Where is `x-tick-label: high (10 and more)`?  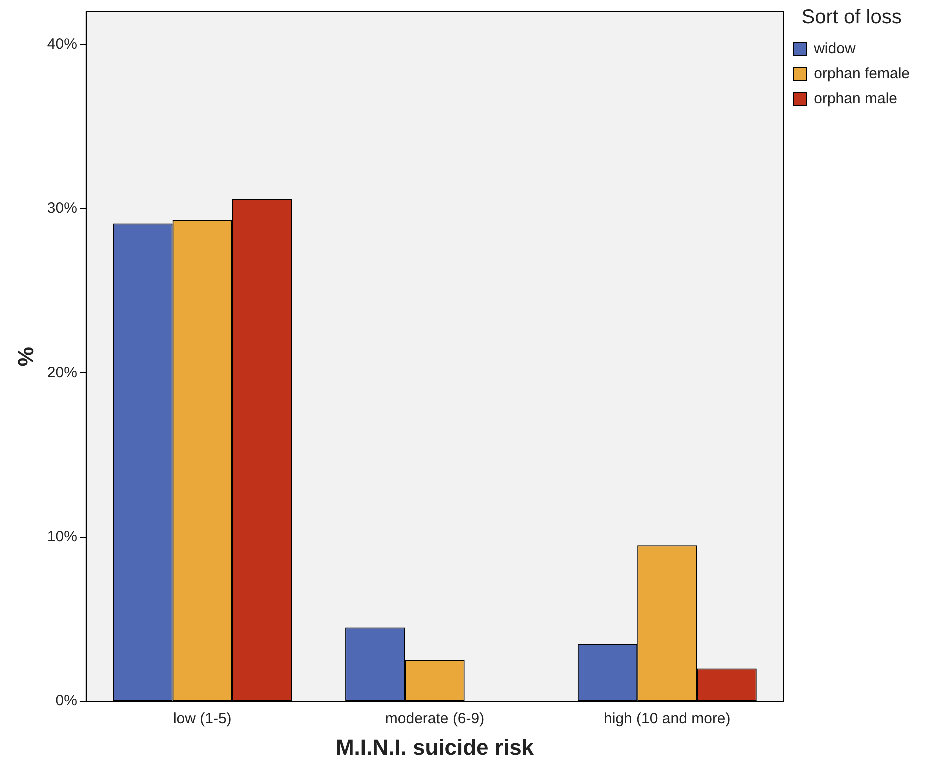
x-tick-label: high (10 and more) is located at coordinates (667, 719).